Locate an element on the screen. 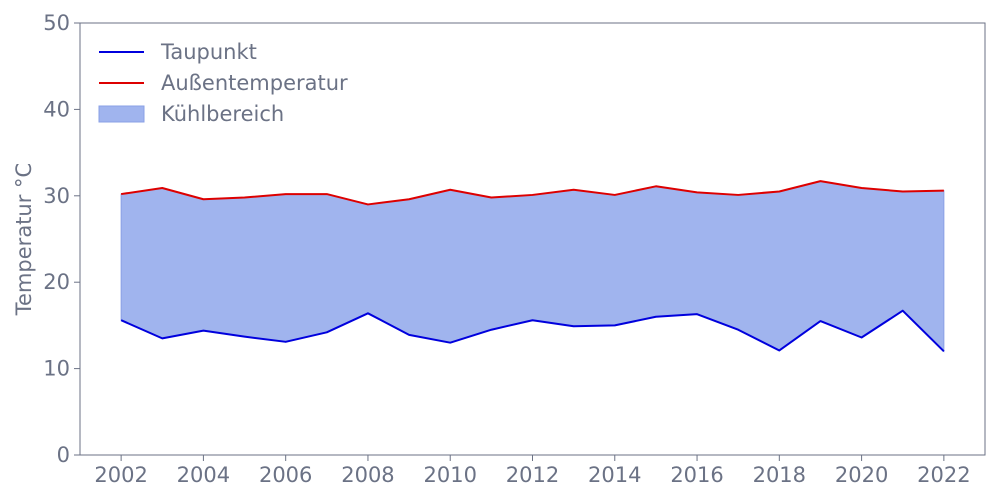 Image resolution: width=1000 pixels, height=500 pixels. legend: Taupunkt Außentemperatur Kühlbereich is located at coordinates (223, 83).